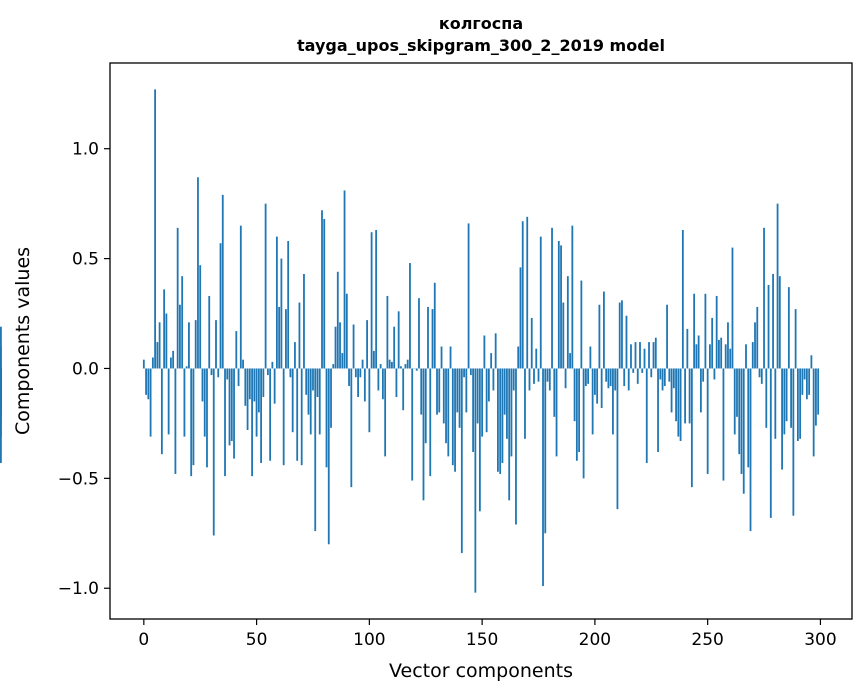 The width and height of the screenshot is (867, 696). What do you see at coordinates (481, 671) in the screenshot?
I see `x-axis-label: Vector components` at bounding box center [481, 671].